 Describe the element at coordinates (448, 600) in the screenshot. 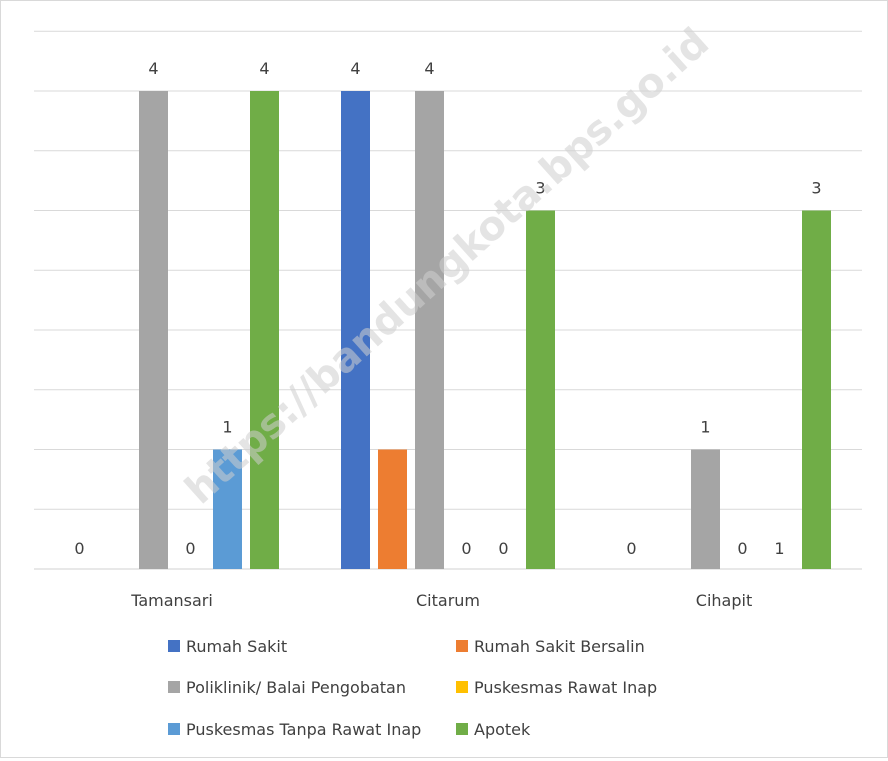

I see `category-label-citarum: Citarum` at that location.